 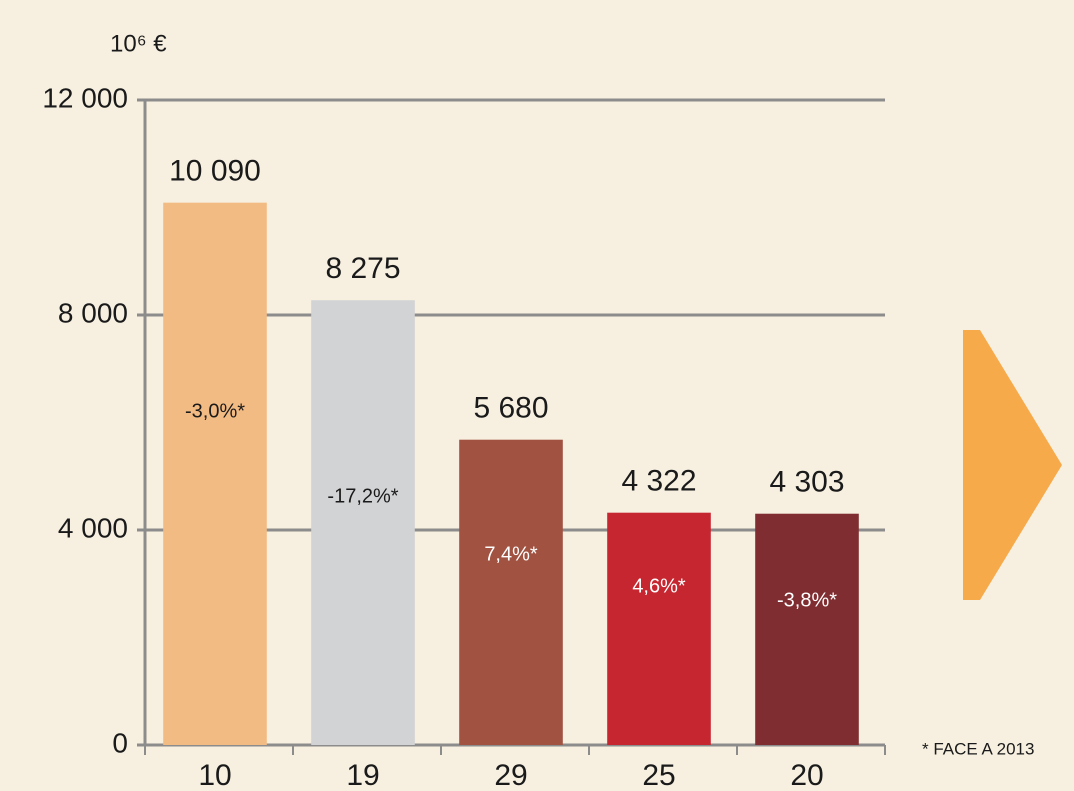 I want to click on y-tick-label: 0, so click(x=120, y=742).